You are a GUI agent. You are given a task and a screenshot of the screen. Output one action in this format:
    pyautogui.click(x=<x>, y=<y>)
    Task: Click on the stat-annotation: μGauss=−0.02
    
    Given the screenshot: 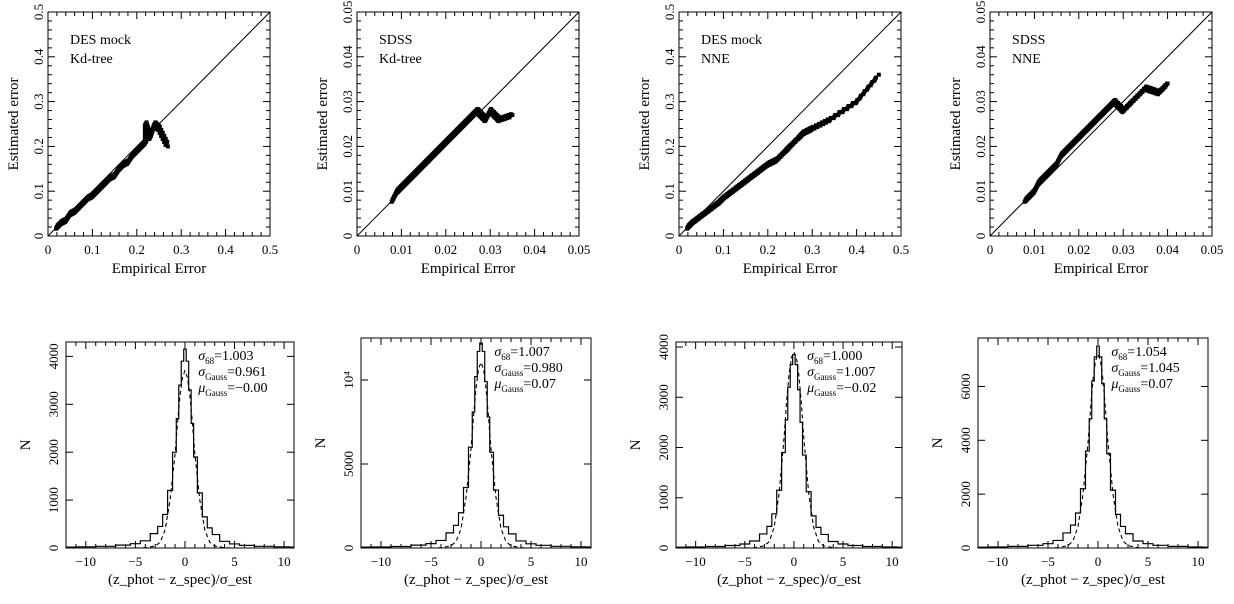 What is the action you would take?
    pyautogui.click(x=841, y=389)
    